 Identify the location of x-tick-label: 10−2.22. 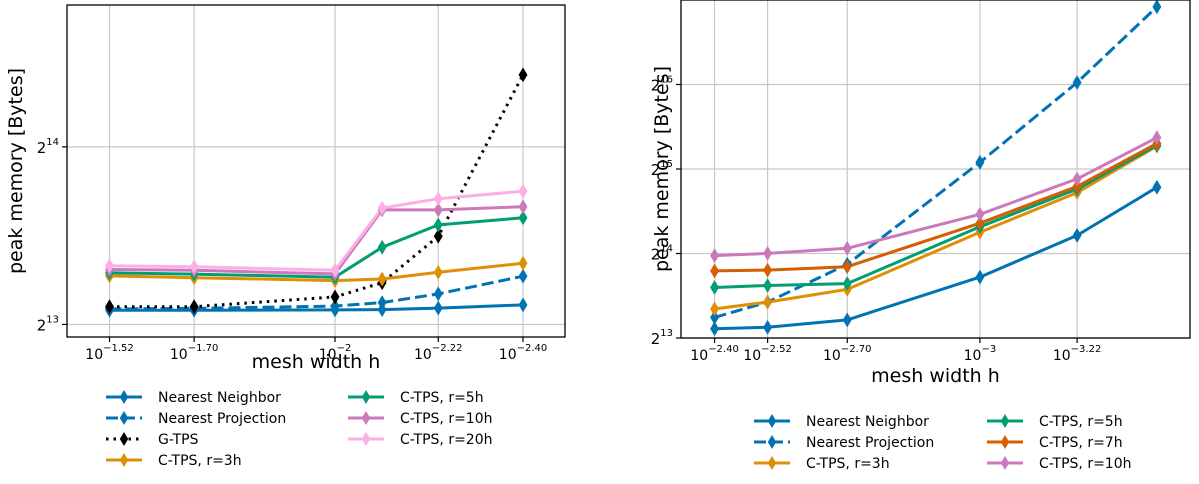
(438, 353).